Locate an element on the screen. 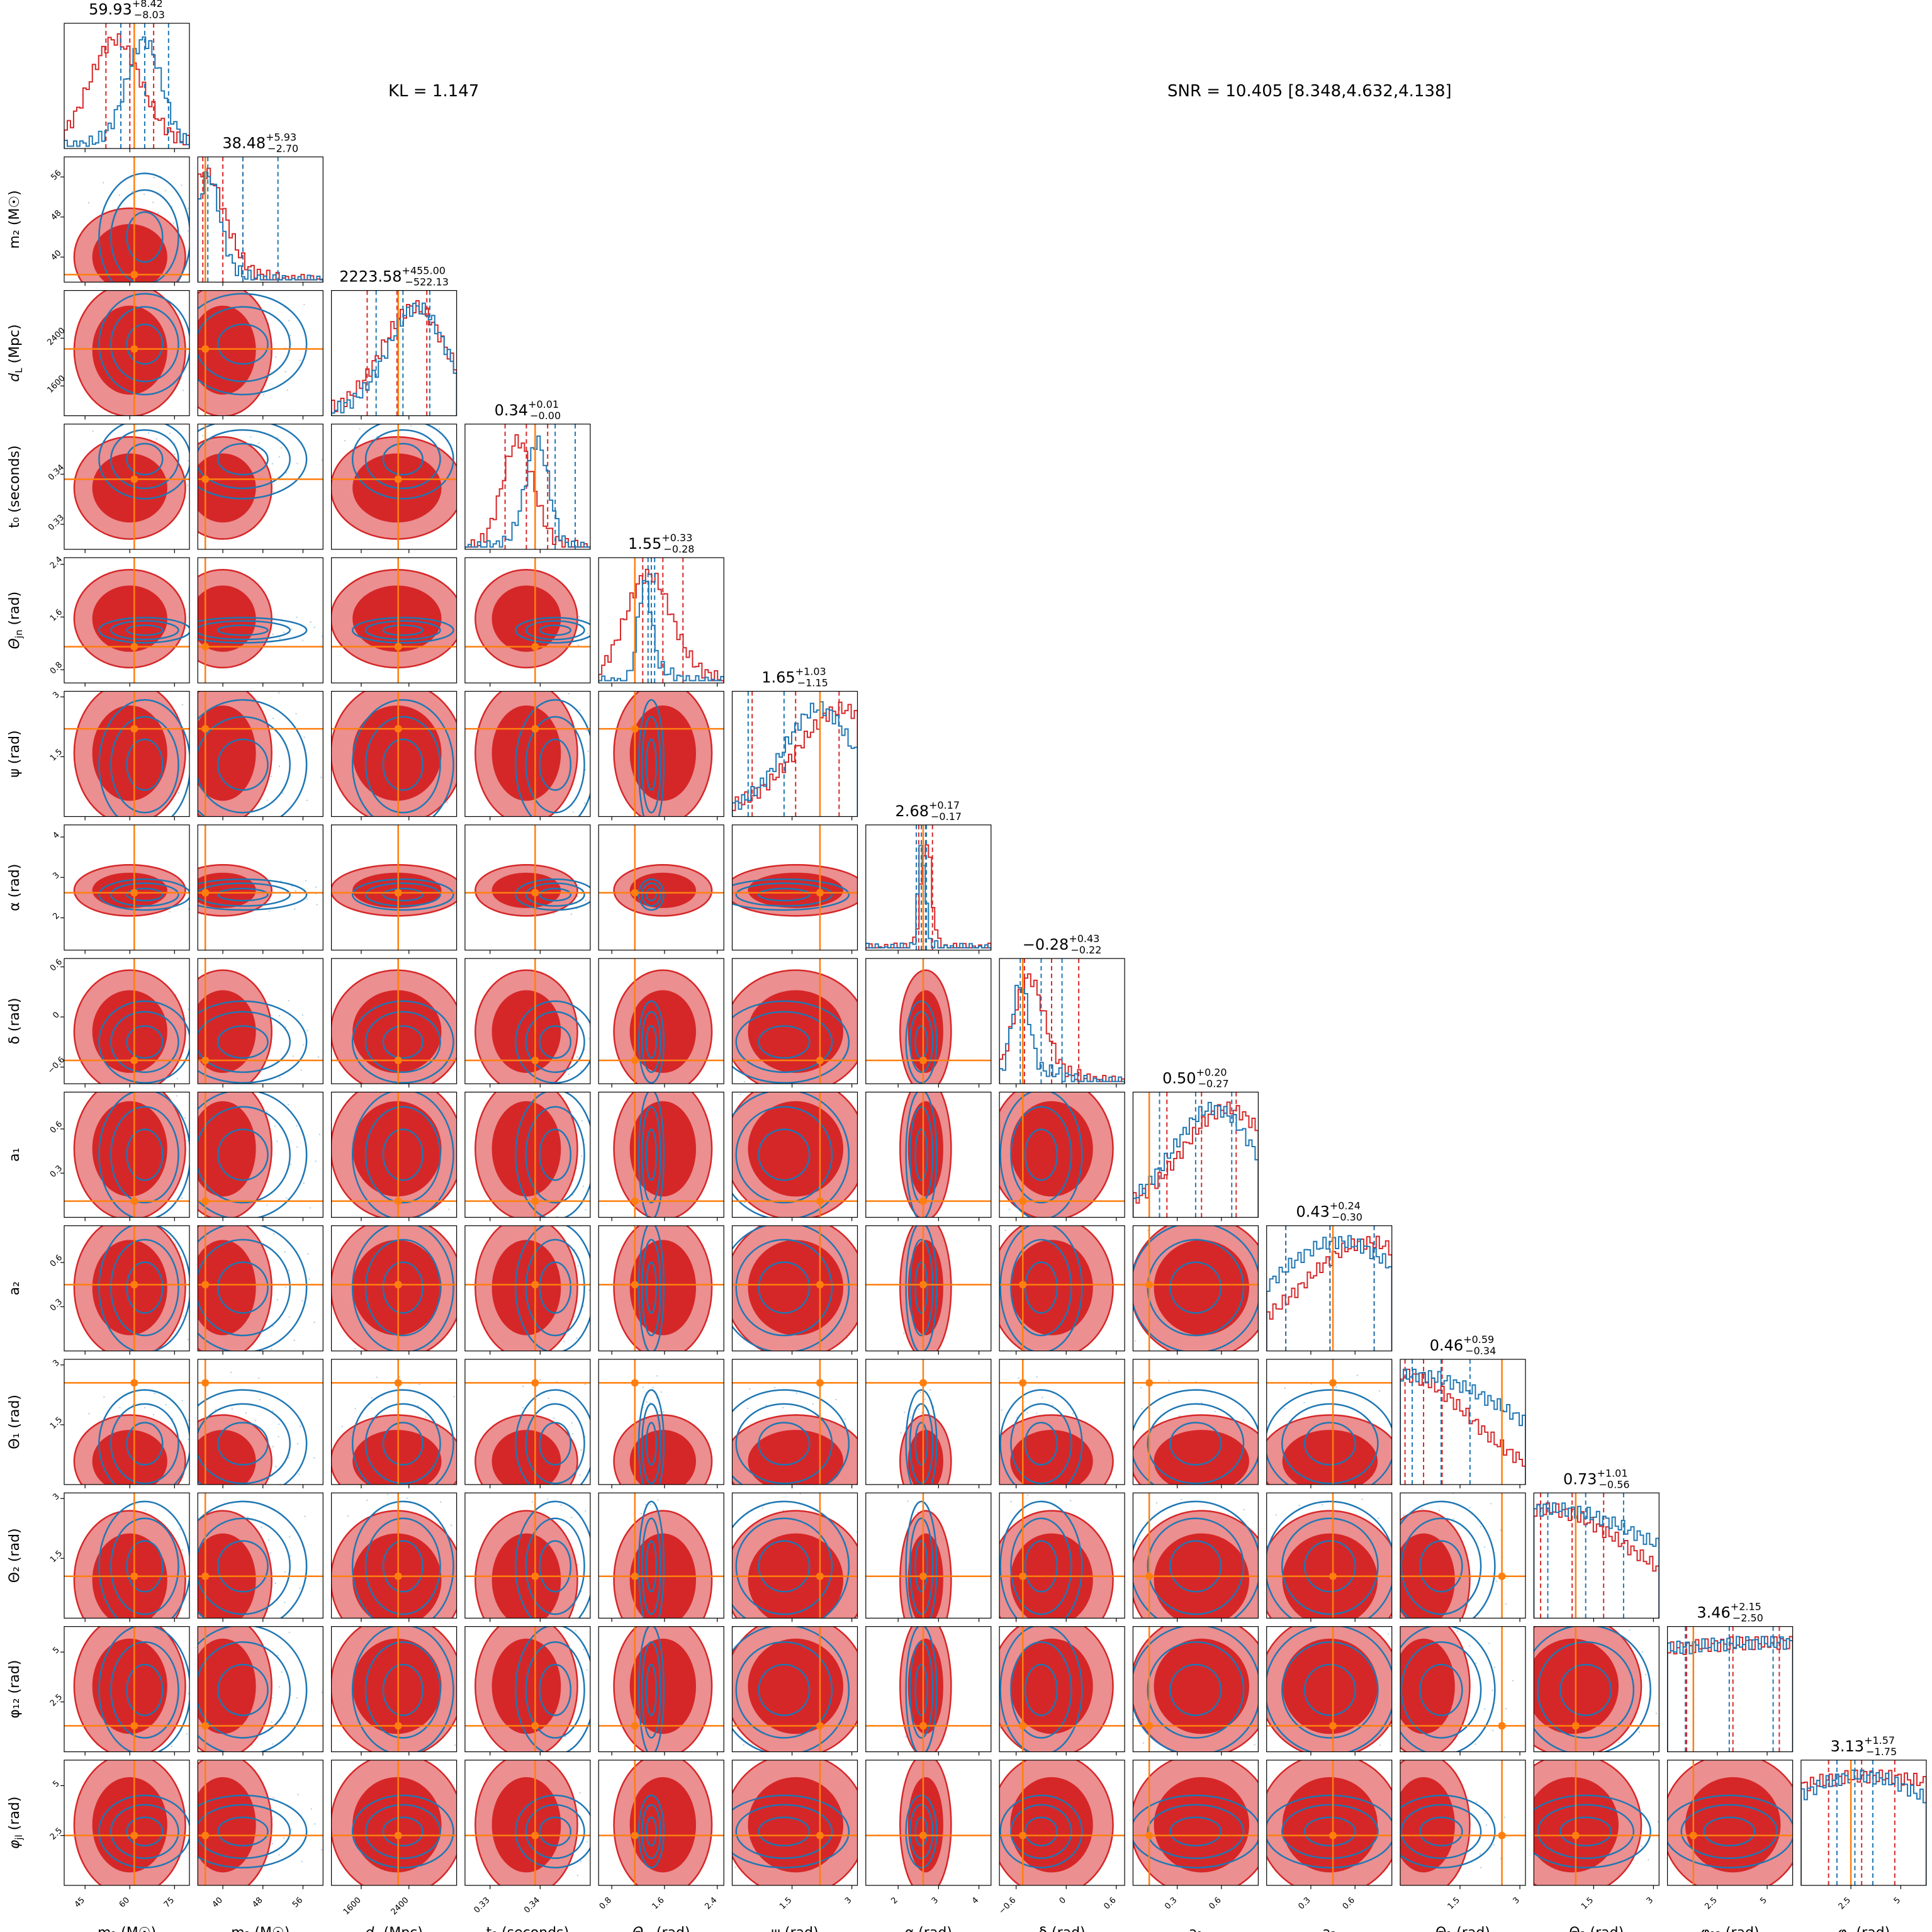  panel-delta-phi12 is located at coordinates (1062, 1691).